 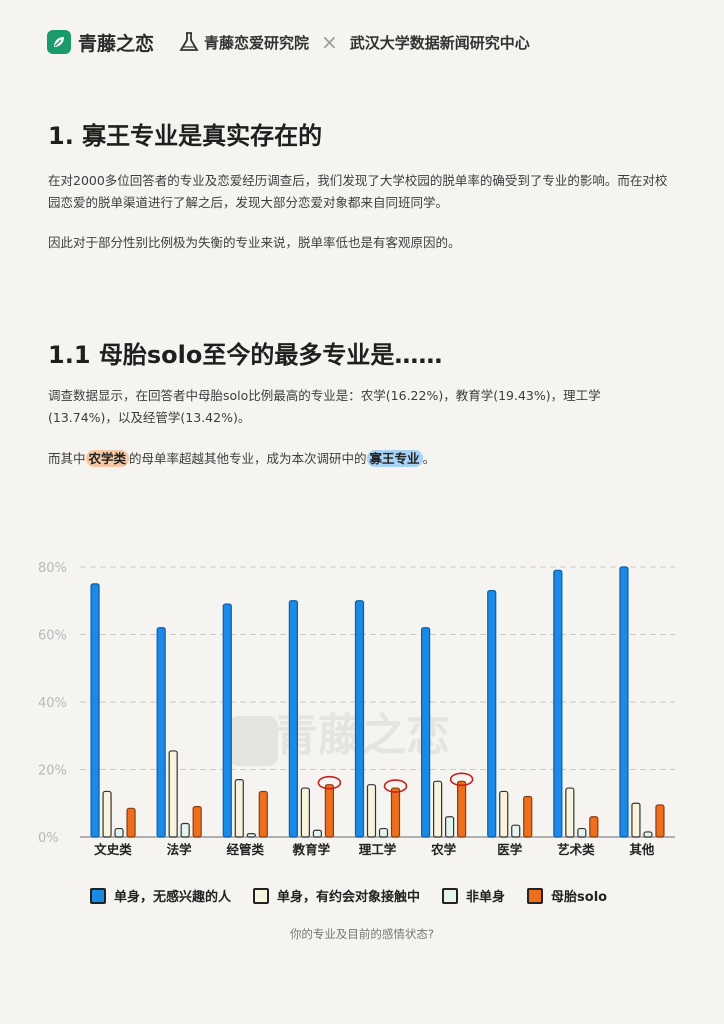 What do you see at coordinates (311, 849) in the screenshot?
I see `x-tick-label: 教育学` at bounding box center [311, 849].